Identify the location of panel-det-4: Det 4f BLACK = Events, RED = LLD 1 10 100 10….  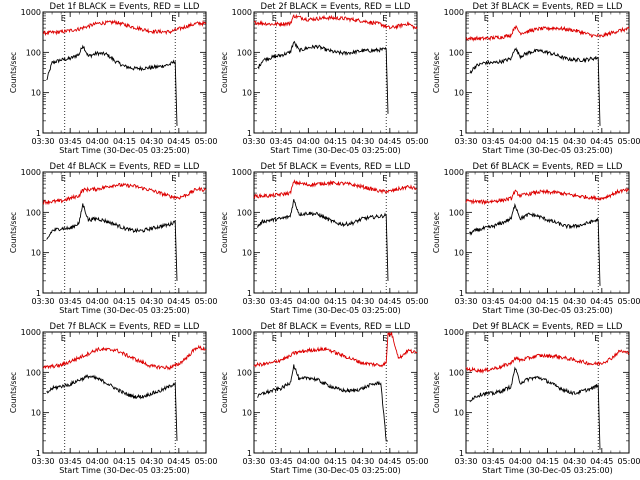
(113, 238).